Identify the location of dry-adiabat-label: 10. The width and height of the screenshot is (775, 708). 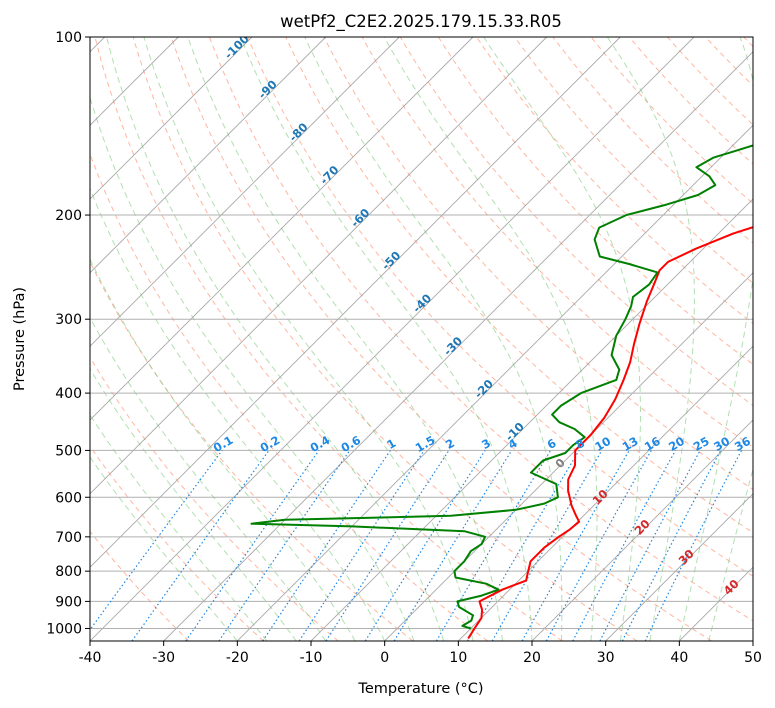
(600, 497).